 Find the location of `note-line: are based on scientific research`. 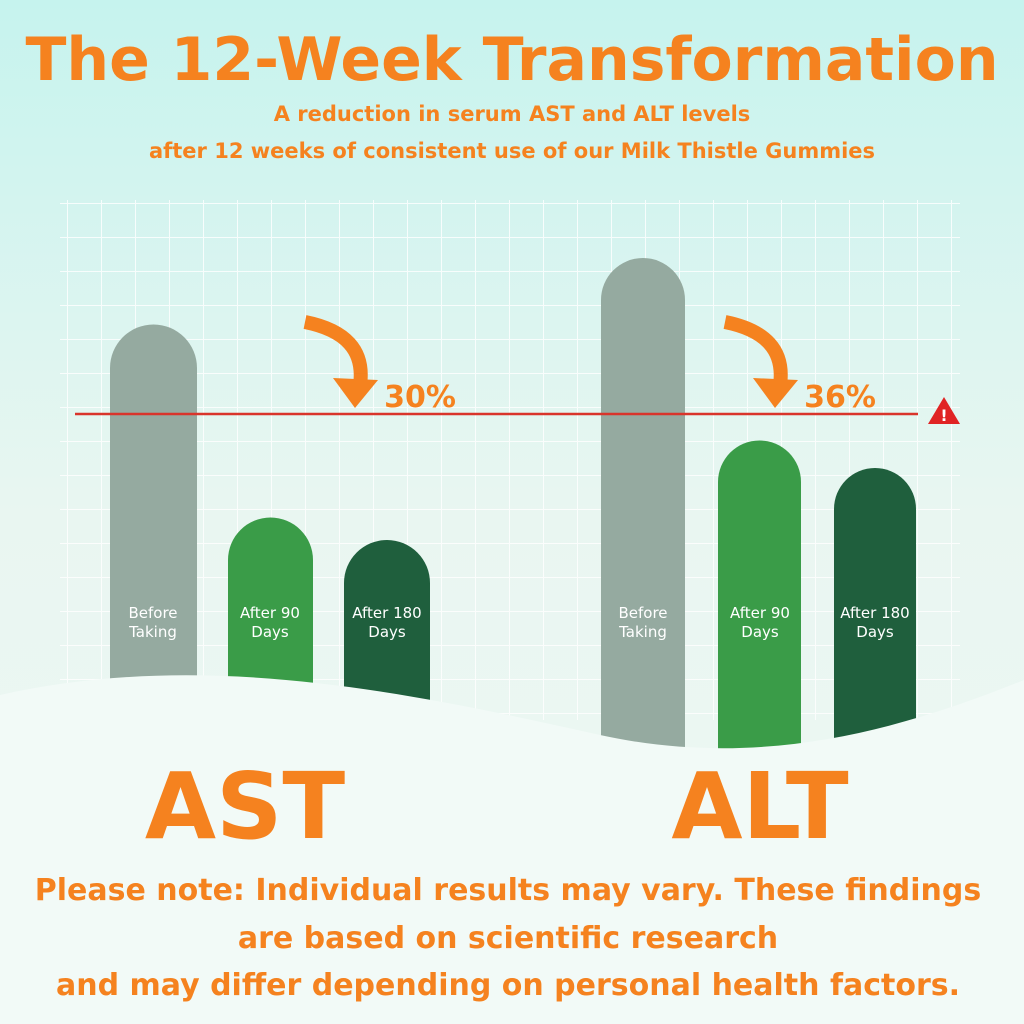

note-line: are based on scientific research is located at coordinates (508, 938).